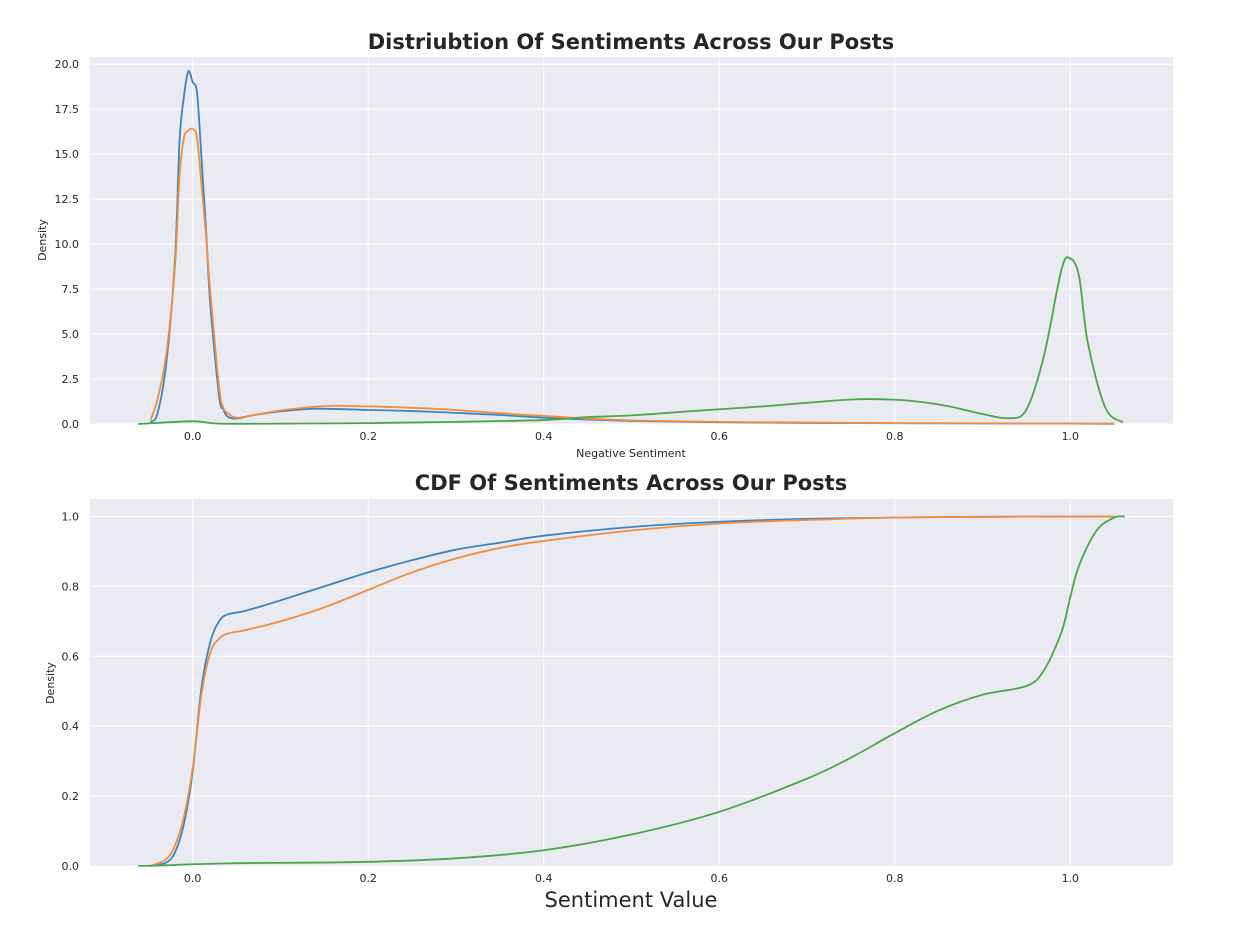  What do you see at coordinates (368, 436) in the screenshot?
I see `density-xtick-label: 0.2` at bounding box center [368, 436].